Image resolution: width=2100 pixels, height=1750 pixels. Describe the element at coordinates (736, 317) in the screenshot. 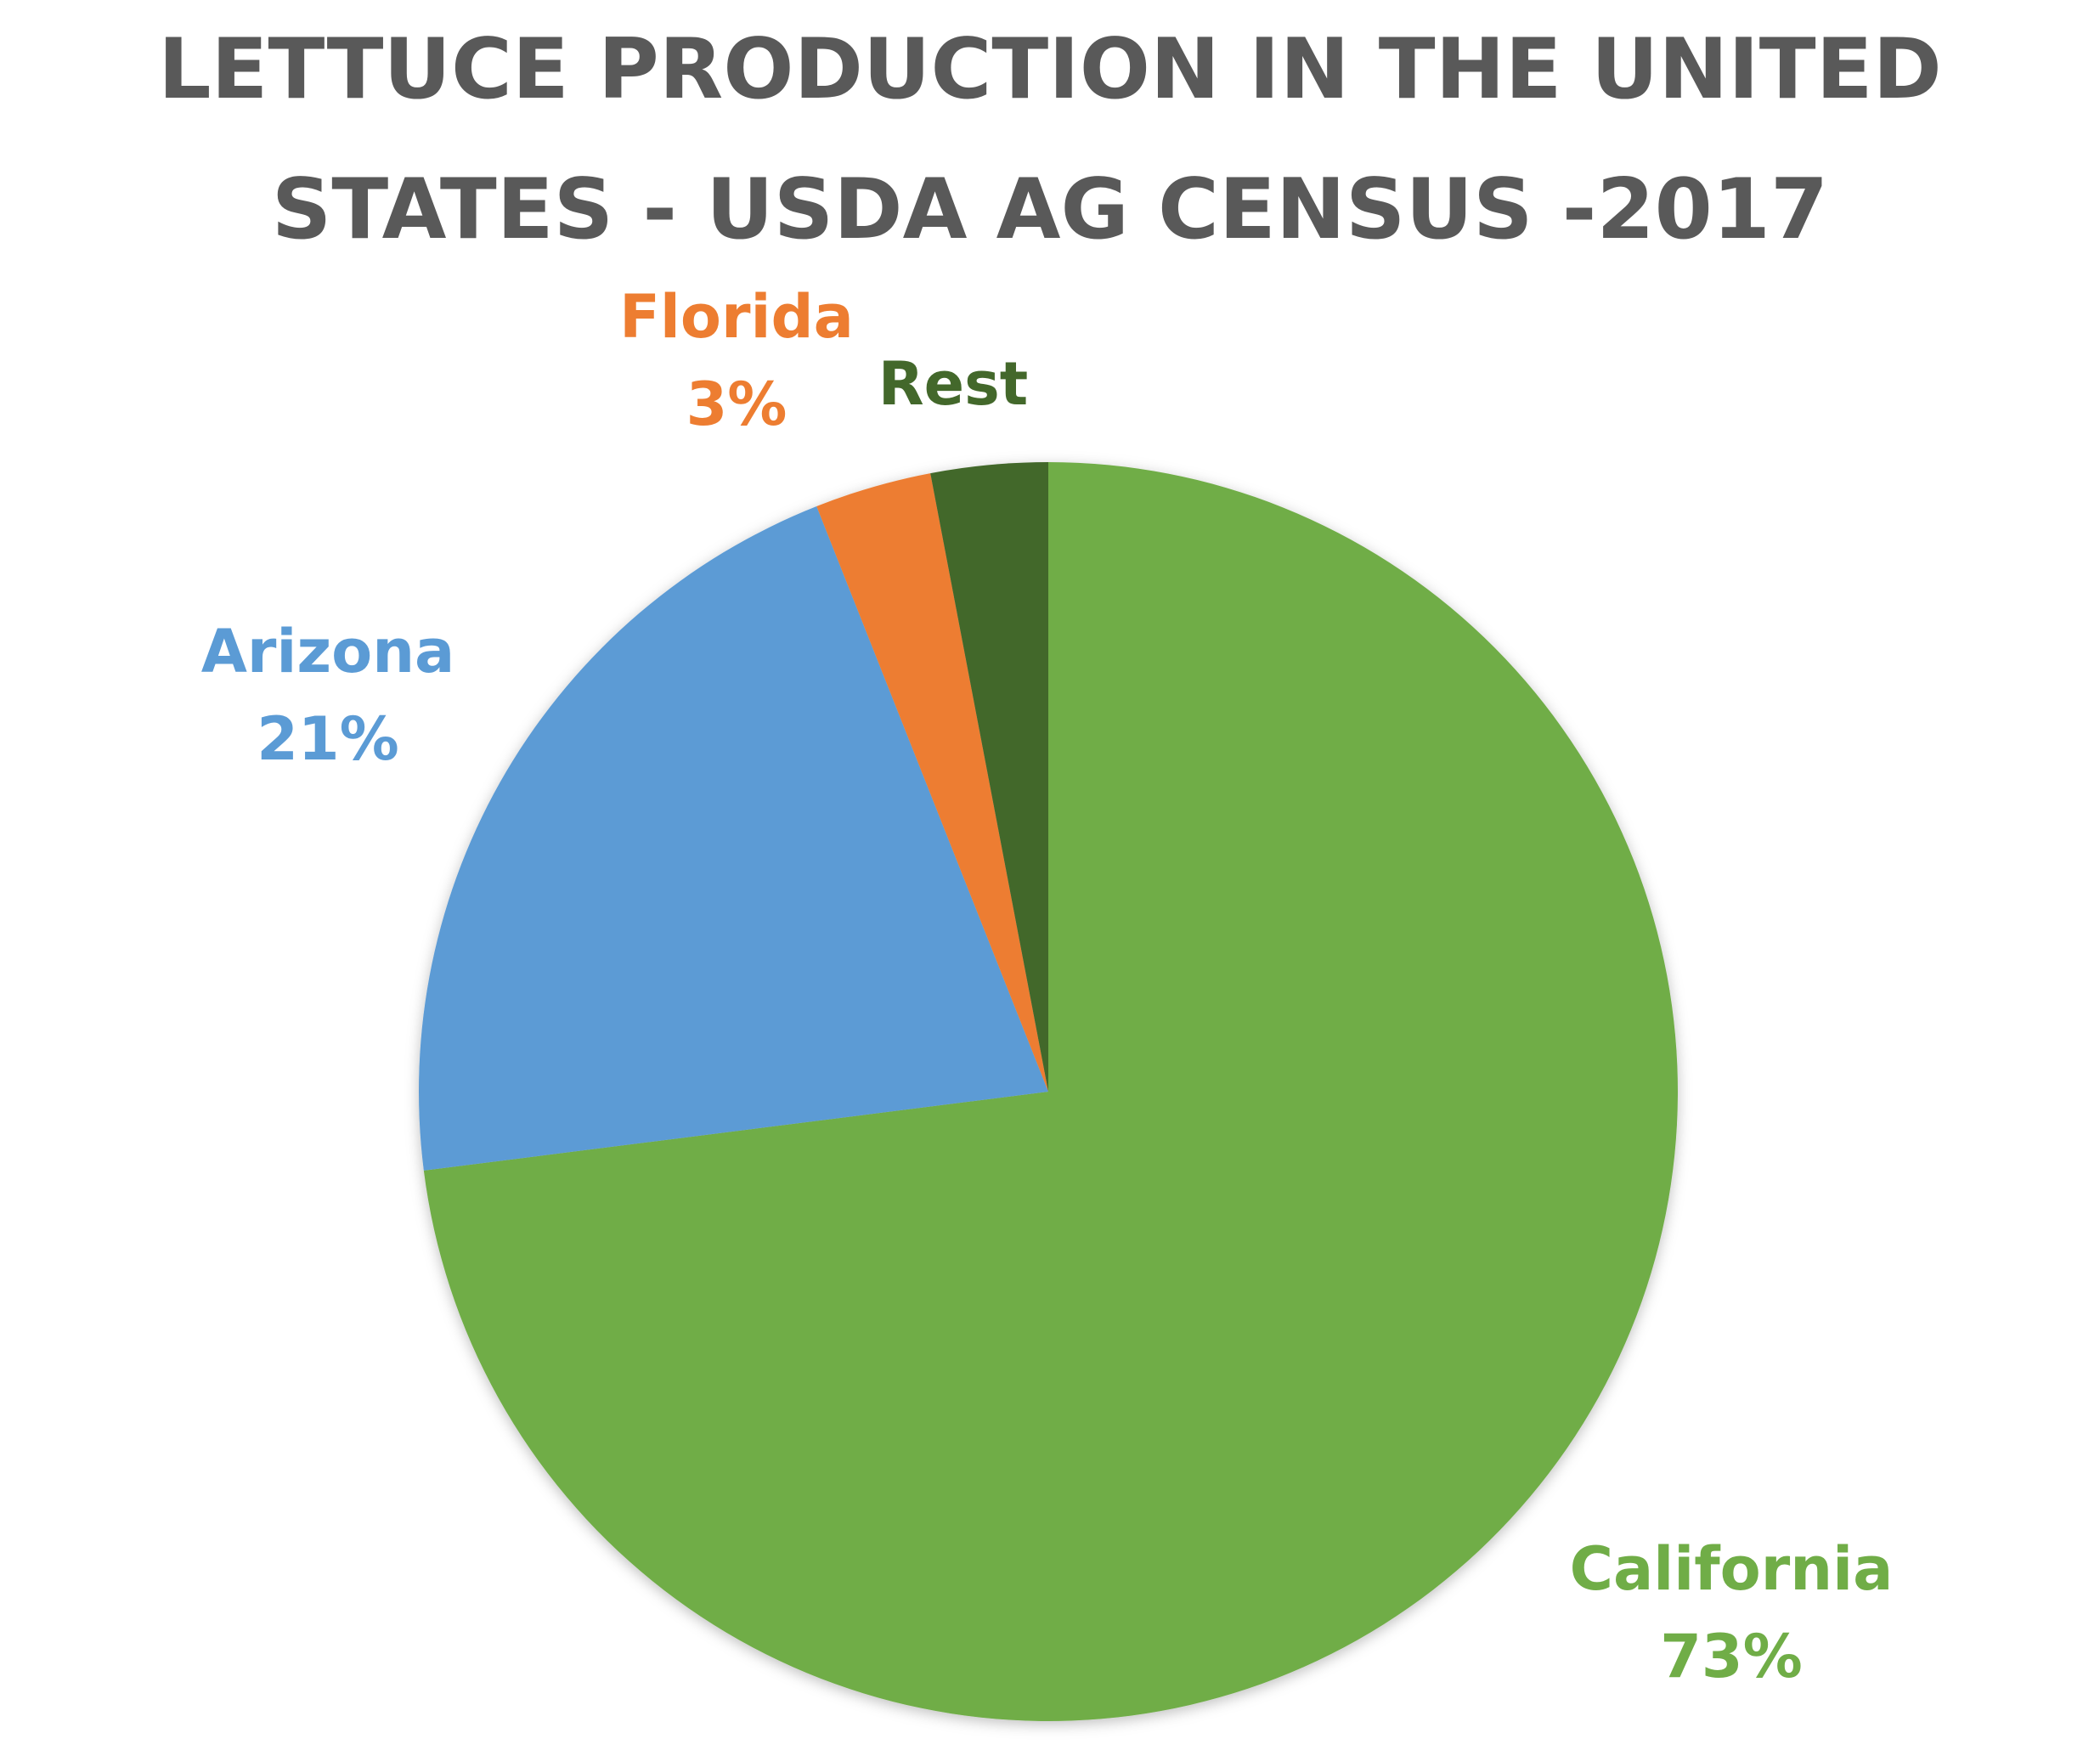

I see `slice-label: Florida` at that location.